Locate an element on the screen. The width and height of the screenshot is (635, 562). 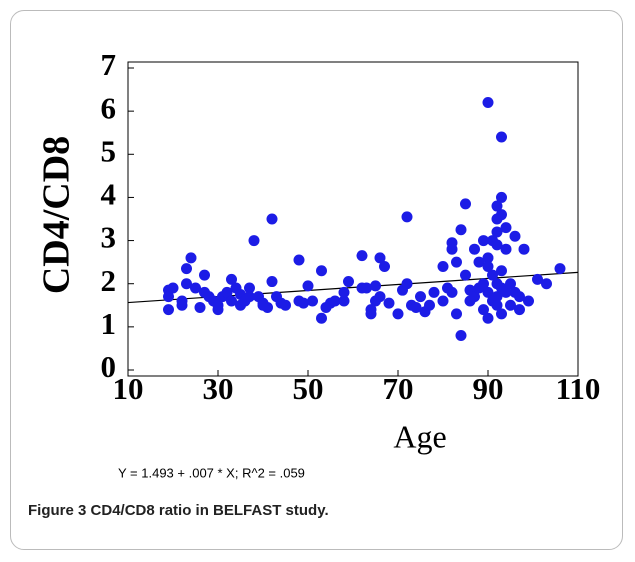
x-tick-label: 70 is located at coordinates (398, 388).